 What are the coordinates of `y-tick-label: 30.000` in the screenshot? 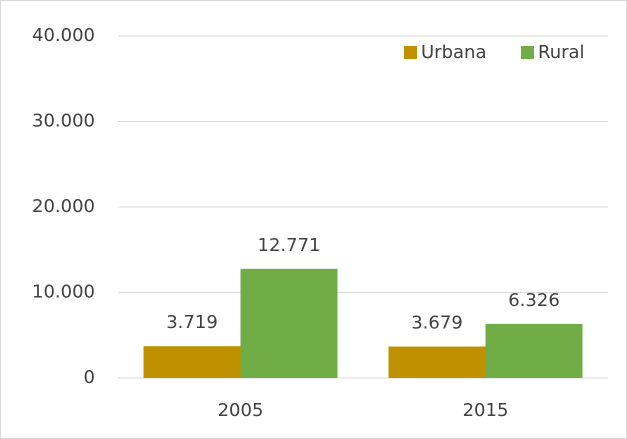 It's located at (63, 121).